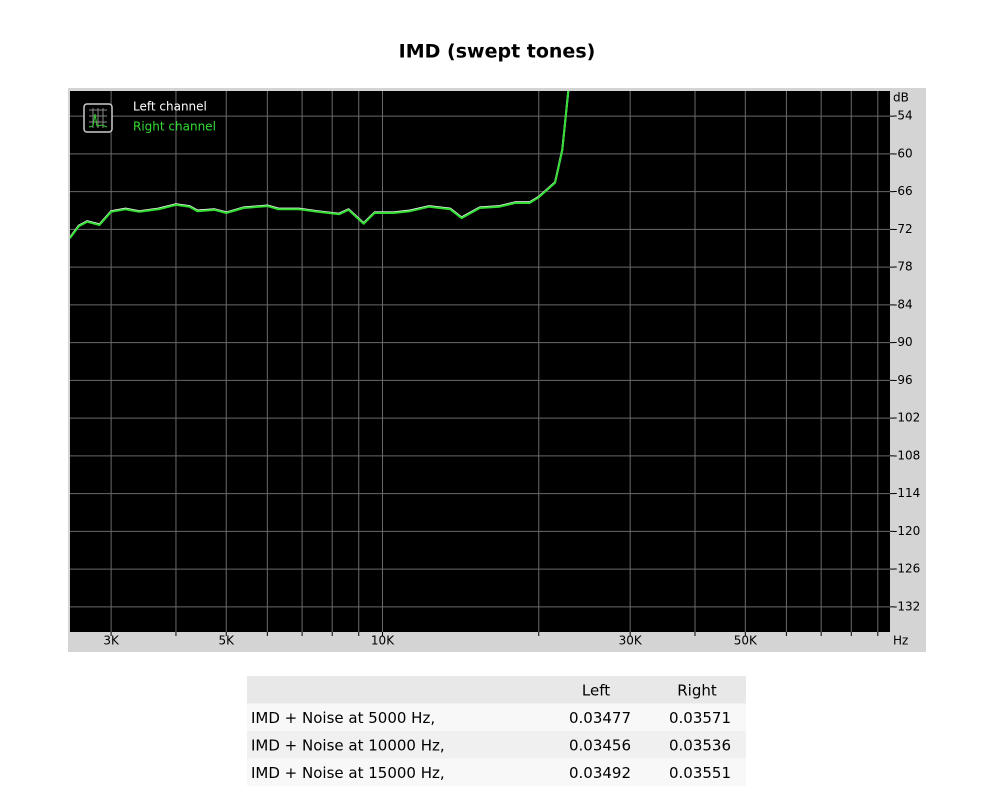 The height and width of the screenshot is (804, 983). I want to click on row-label: IMD + Noise at 5000 Hz,, so click(343, 718).